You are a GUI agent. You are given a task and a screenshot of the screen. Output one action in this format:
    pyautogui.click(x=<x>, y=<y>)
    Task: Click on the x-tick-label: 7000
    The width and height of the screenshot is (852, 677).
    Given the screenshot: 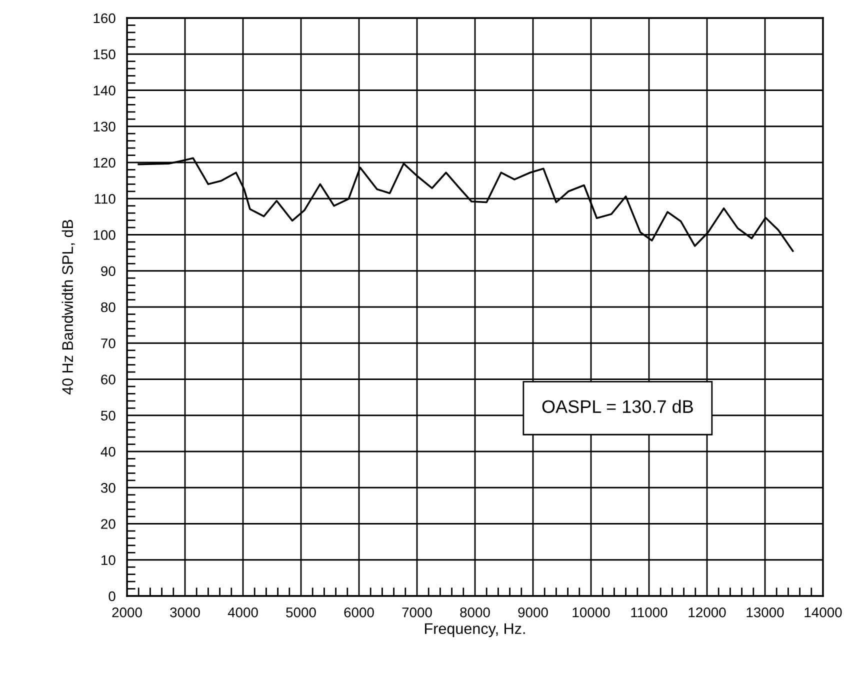 What is the action you would take?
    pyautogui.click(x=417, y=612)
    